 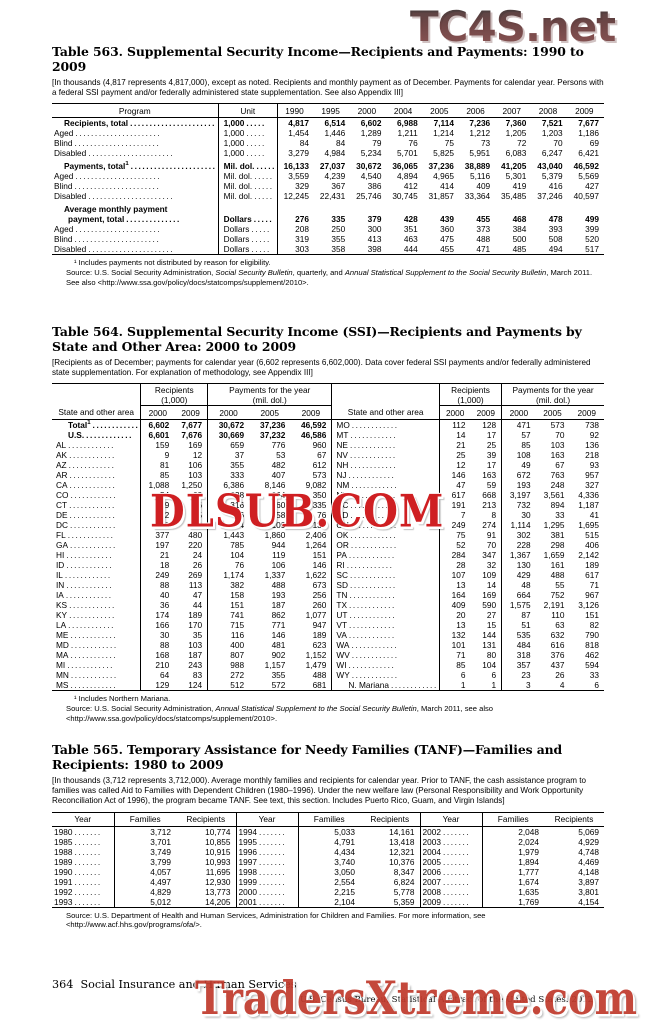 I want to click on sub-l-p2009: 2009, so click(x=311, y=412).